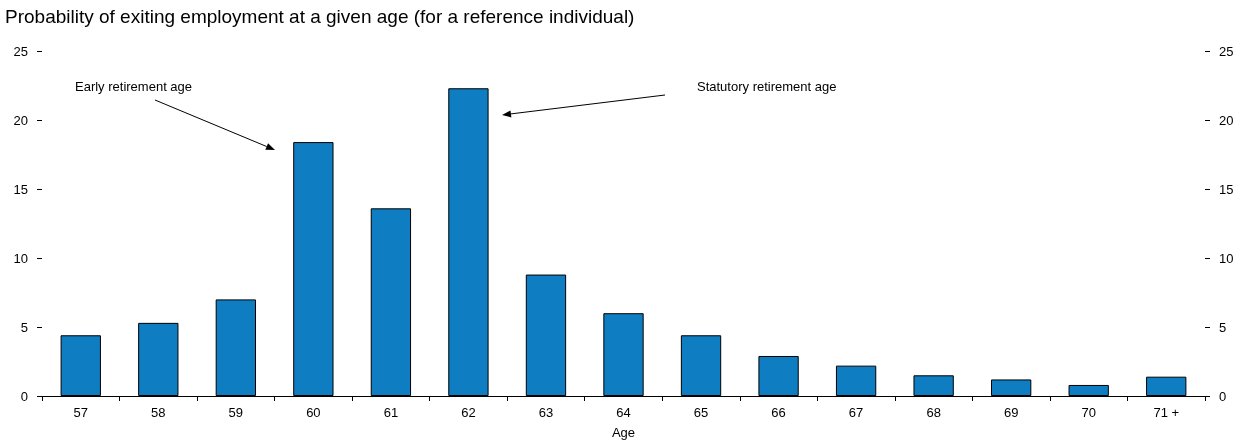 This screenshot has height=447, width=1244. Describe the element at coordinates (20, 51) in the screenshot. I see `y-tick-label: 25` at that location.